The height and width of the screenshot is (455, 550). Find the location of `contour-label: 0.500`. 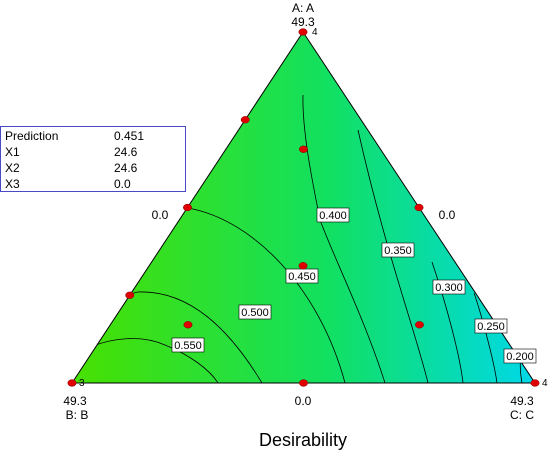

contour-label: 0.500 is located at coordinates (255, 312).